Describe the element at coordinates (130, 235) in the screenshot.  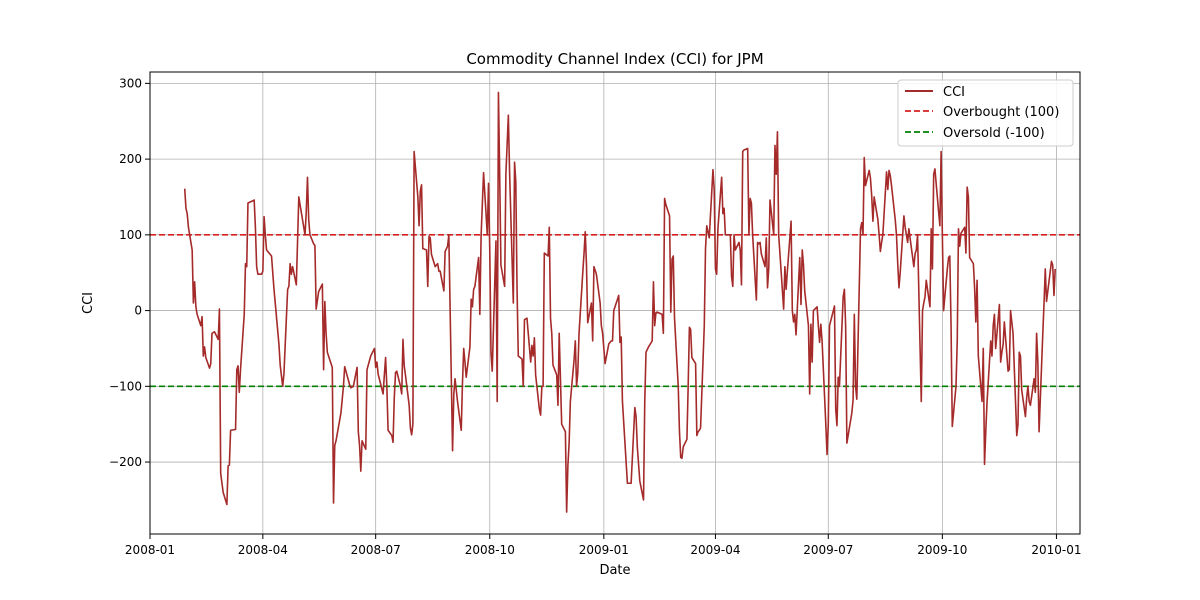
I see `y-tick-label-3: 100` at that location.